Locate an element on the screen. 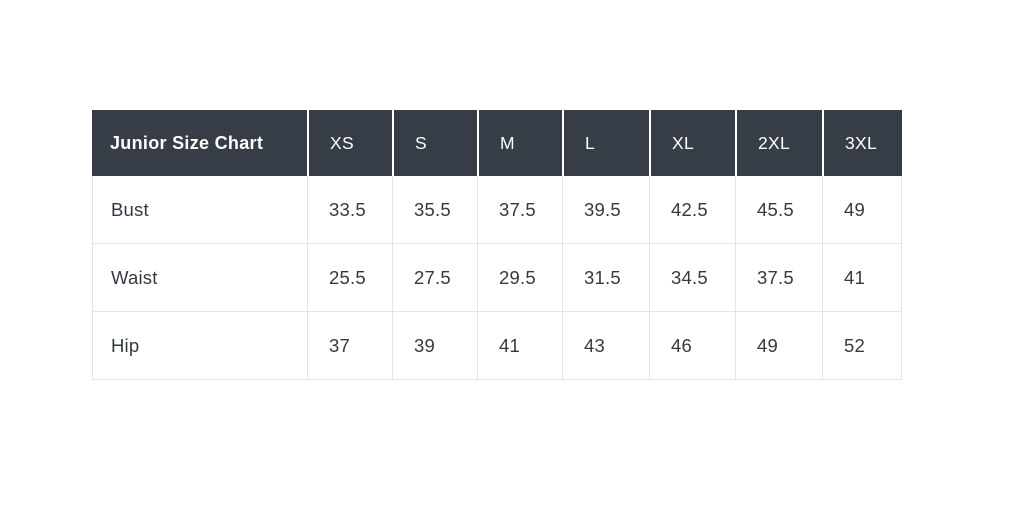 The width and height of the screenshot is (1009, 522). cell-bust-s: 35.5 is located at coordinates (434, 210).